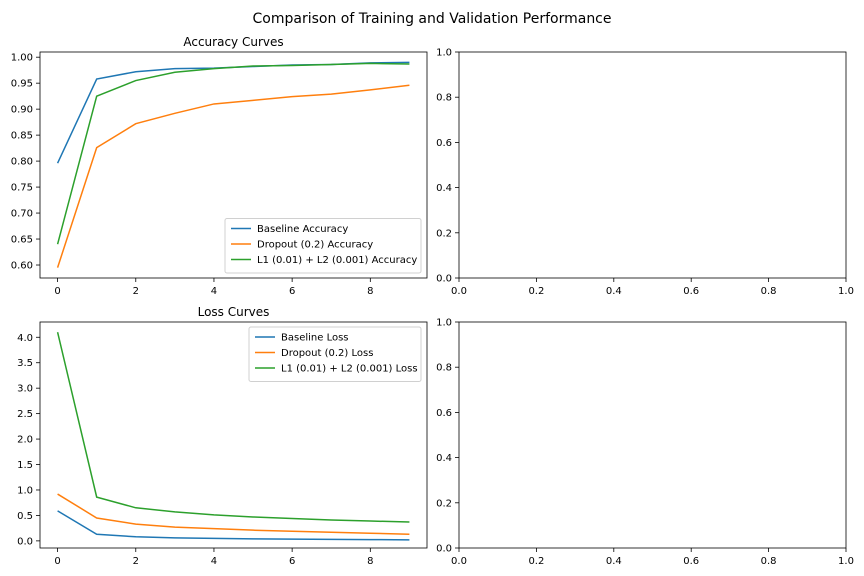 The image size is (864, 576). What do you see at coordinates (22, 214) in the screenshot?
I see `y-tick-label: 0.70` at bounding box center [22, 214].